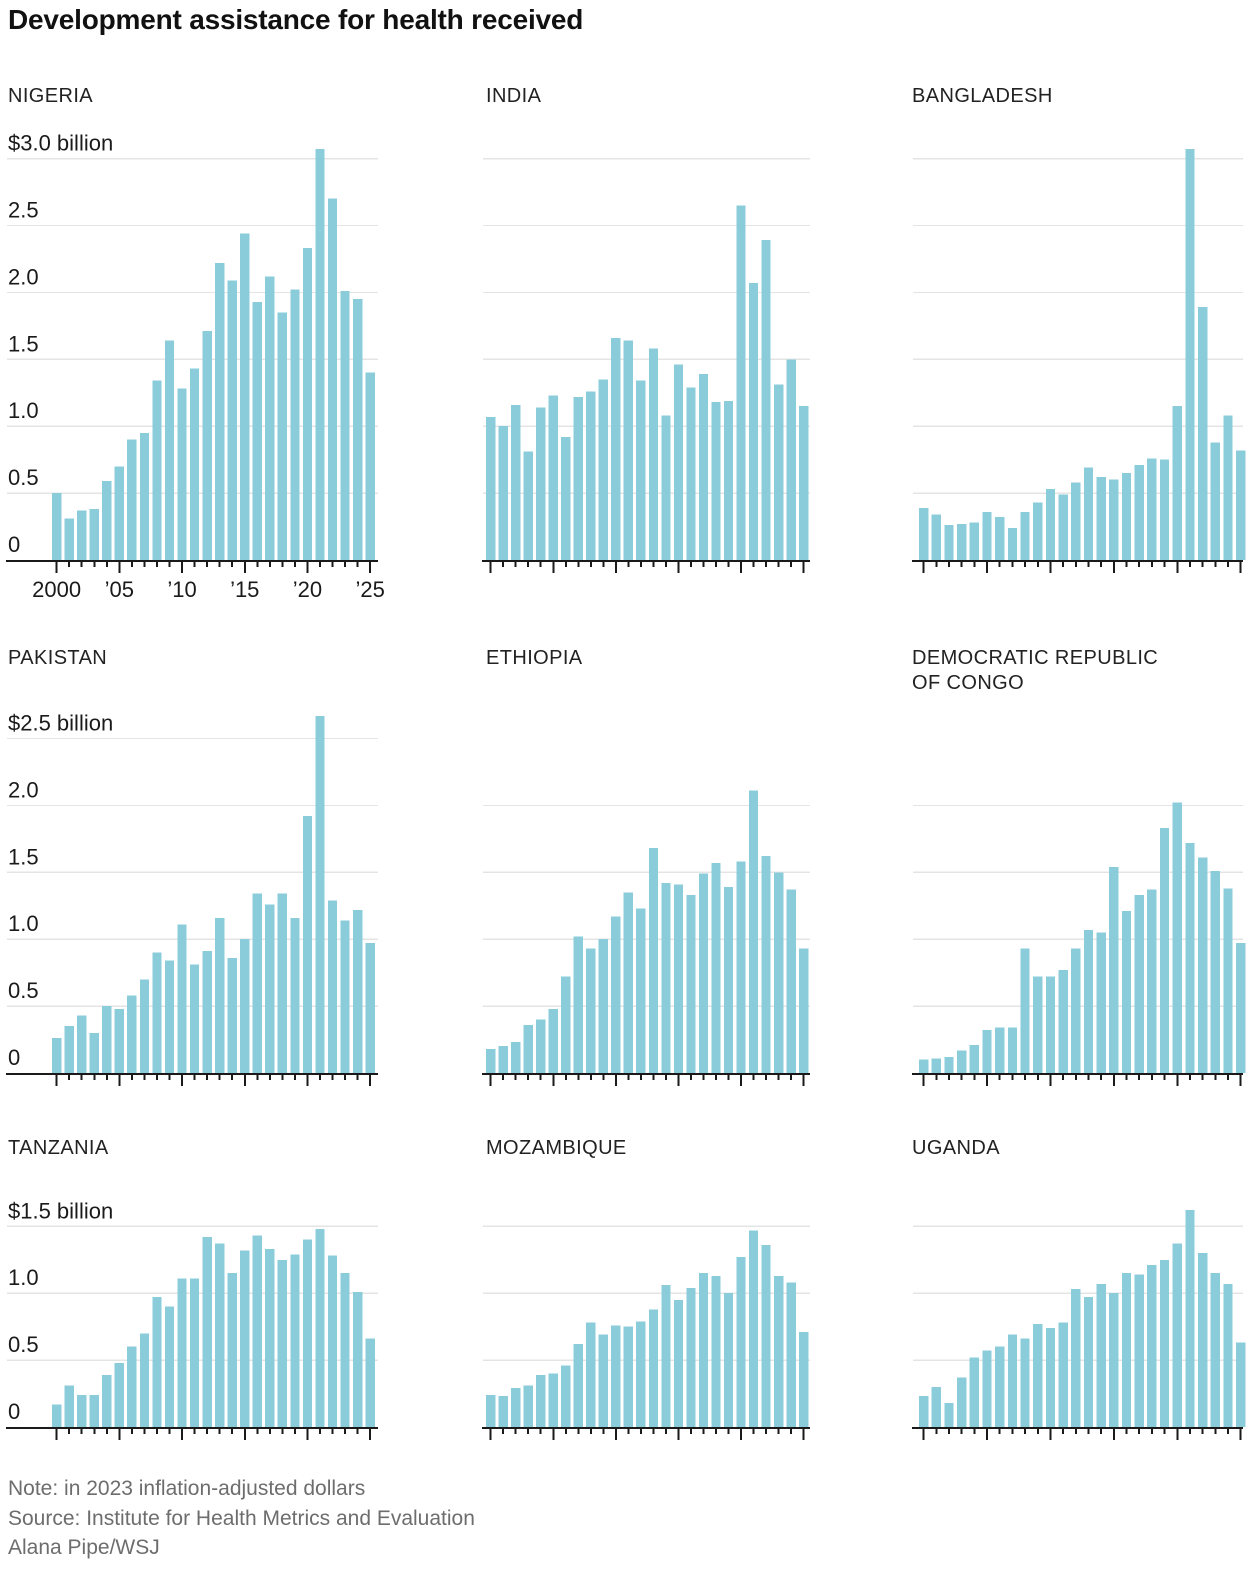  I want to click on bar-2010, so click(182, 1352).